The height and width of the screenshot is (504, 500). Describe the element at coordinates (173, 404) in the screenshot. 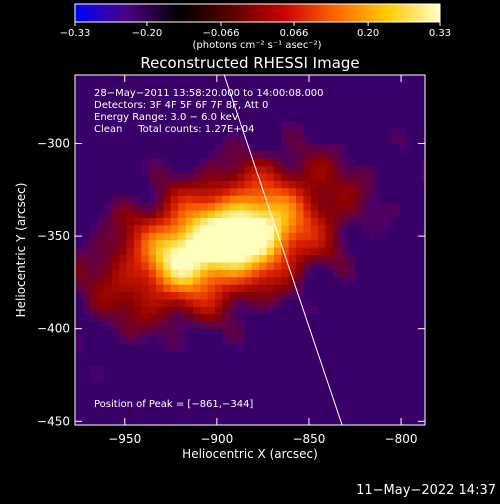

I see `annotation-peak-position: Position of Peak = [−861,−344]` at that location.